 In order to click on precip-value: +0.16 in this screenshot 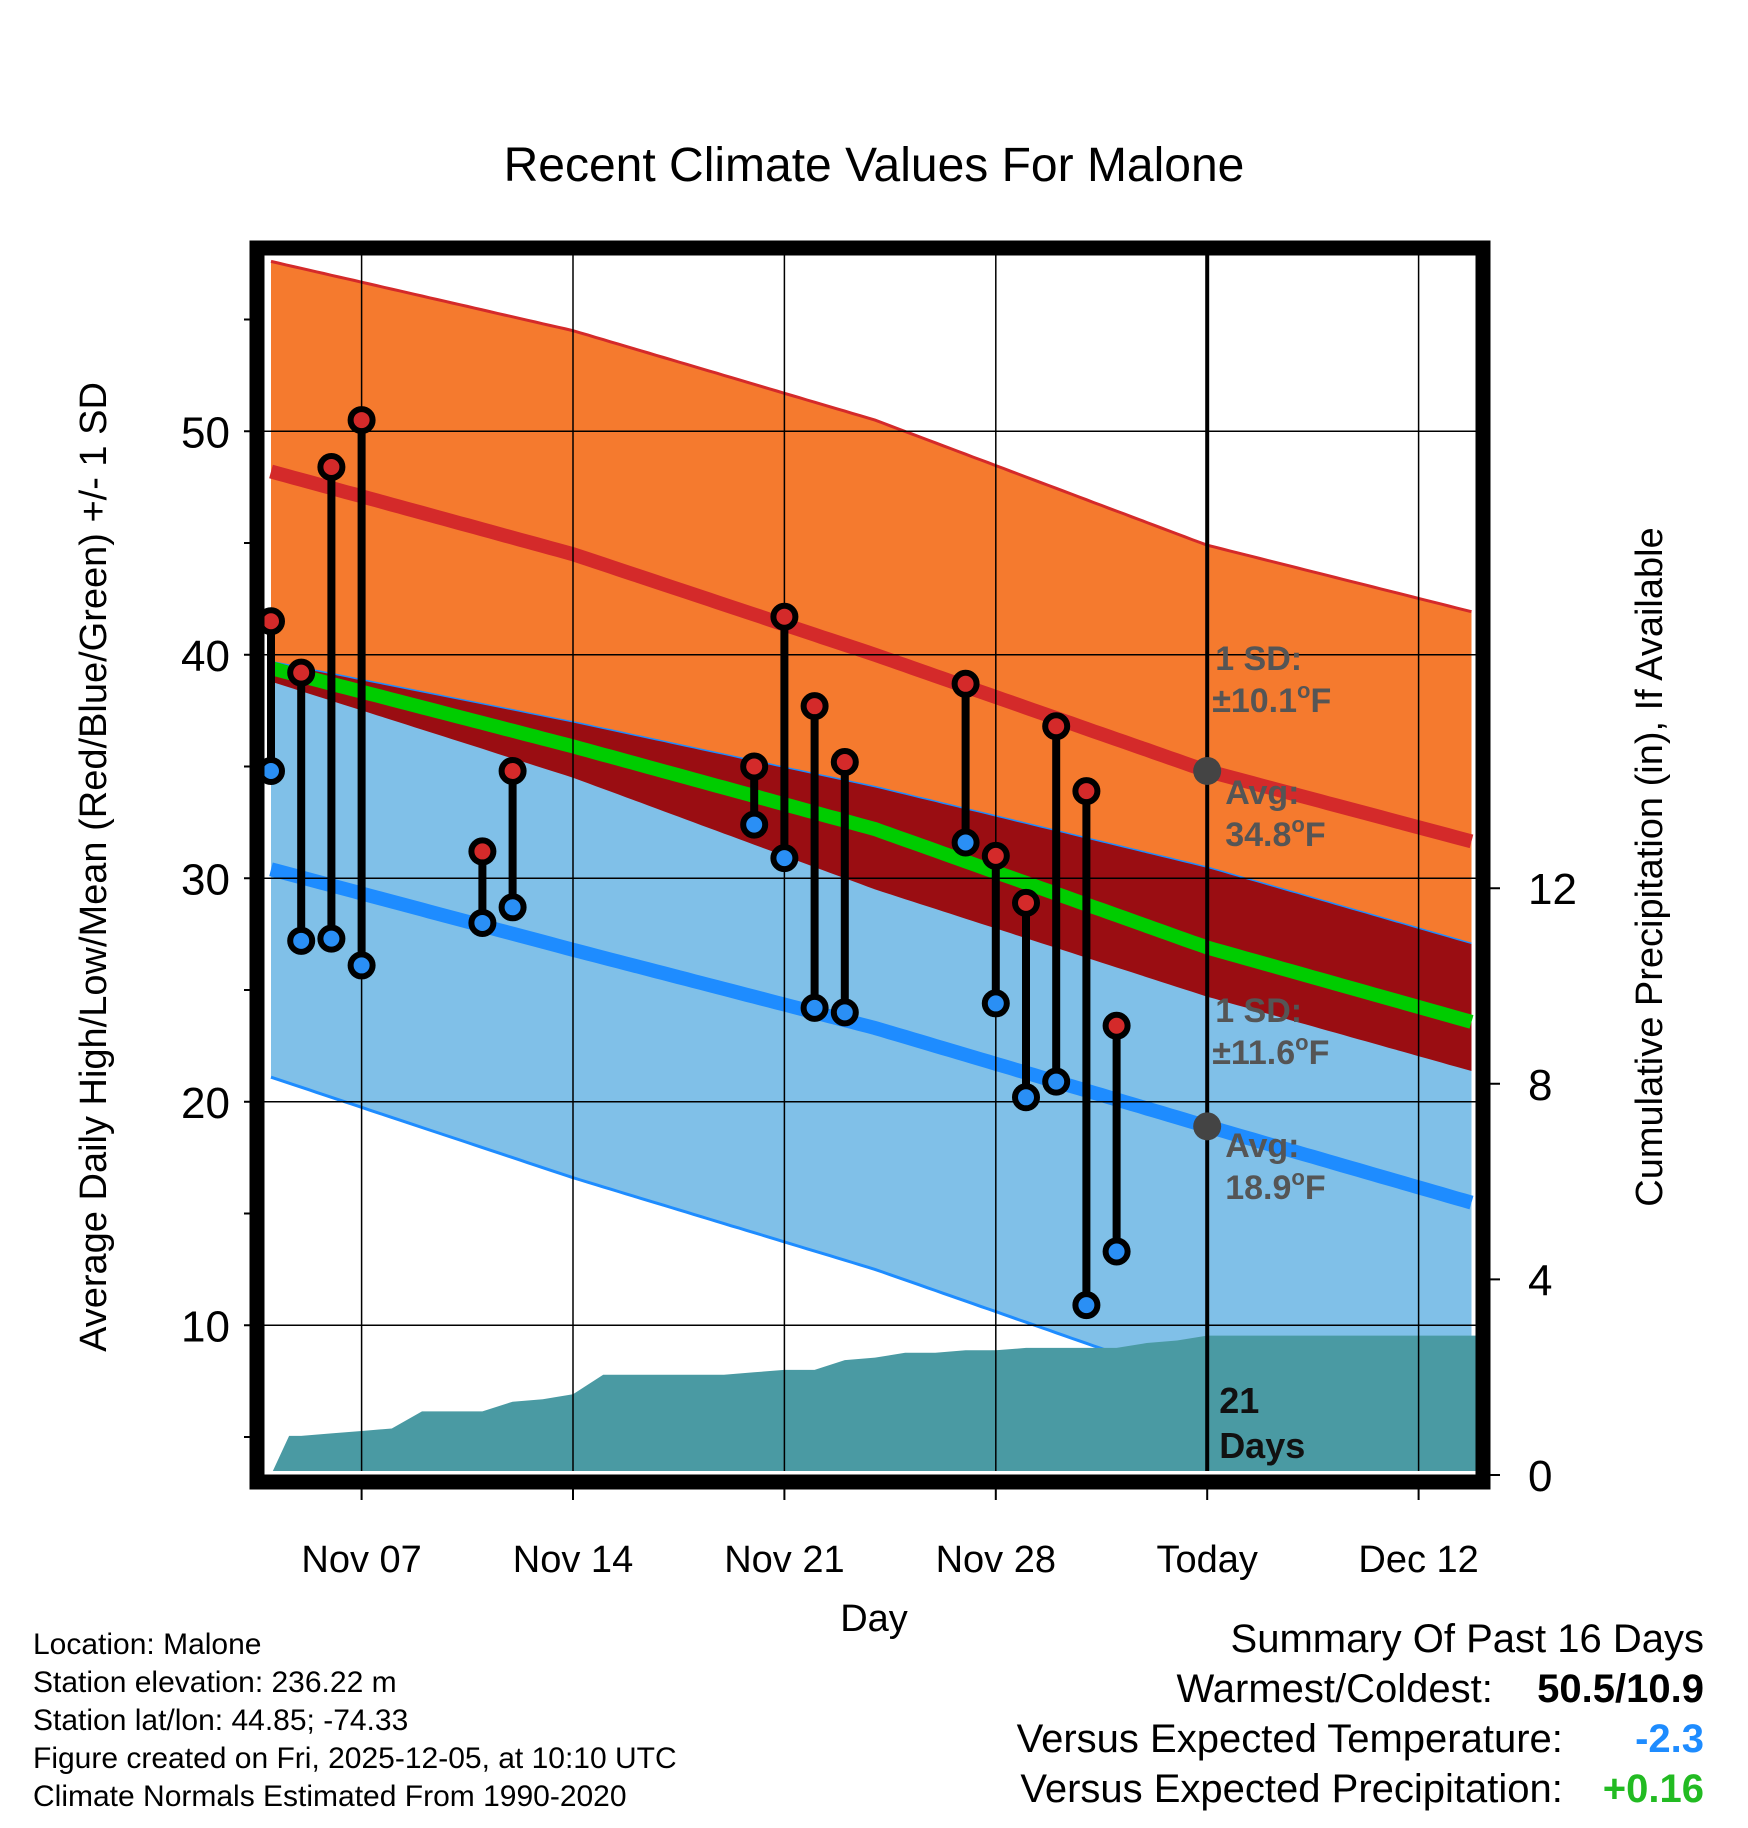, I will do `click(1653, 1789)`.